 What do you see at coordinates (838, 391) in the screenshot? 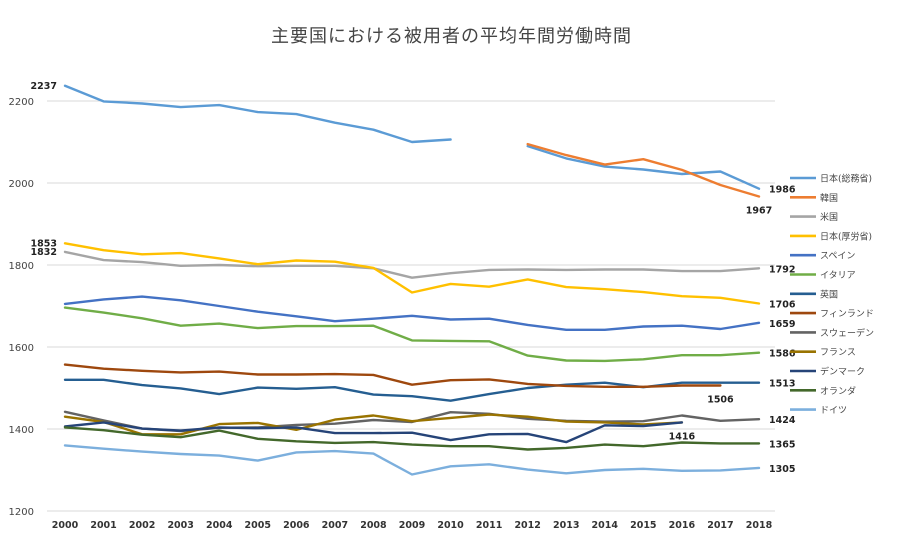
I see `legend-label: オランダ` at bounding box center [838, 391].